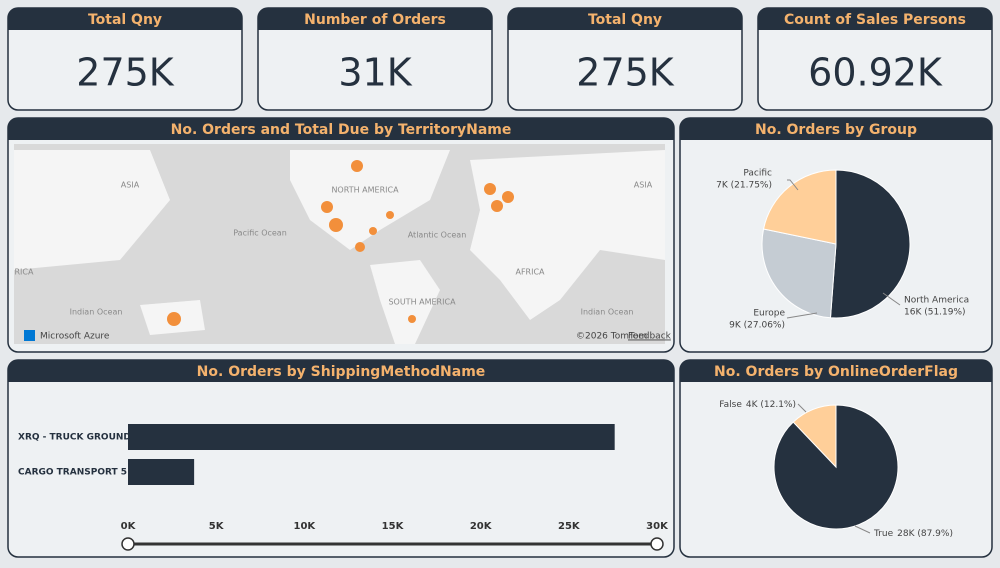 The image size is (1000, 568). What do you see at coordinates (757, 326) in the screenshot?
I see `data-label: 9K (27.06%)` at bounding box center [757, 326].